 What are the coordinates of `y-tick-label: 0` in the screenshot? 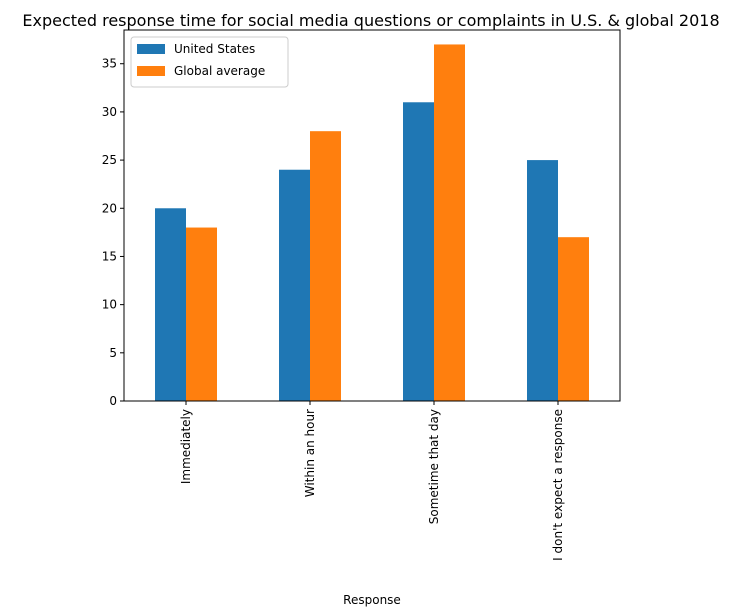 It's located at (113, 401).